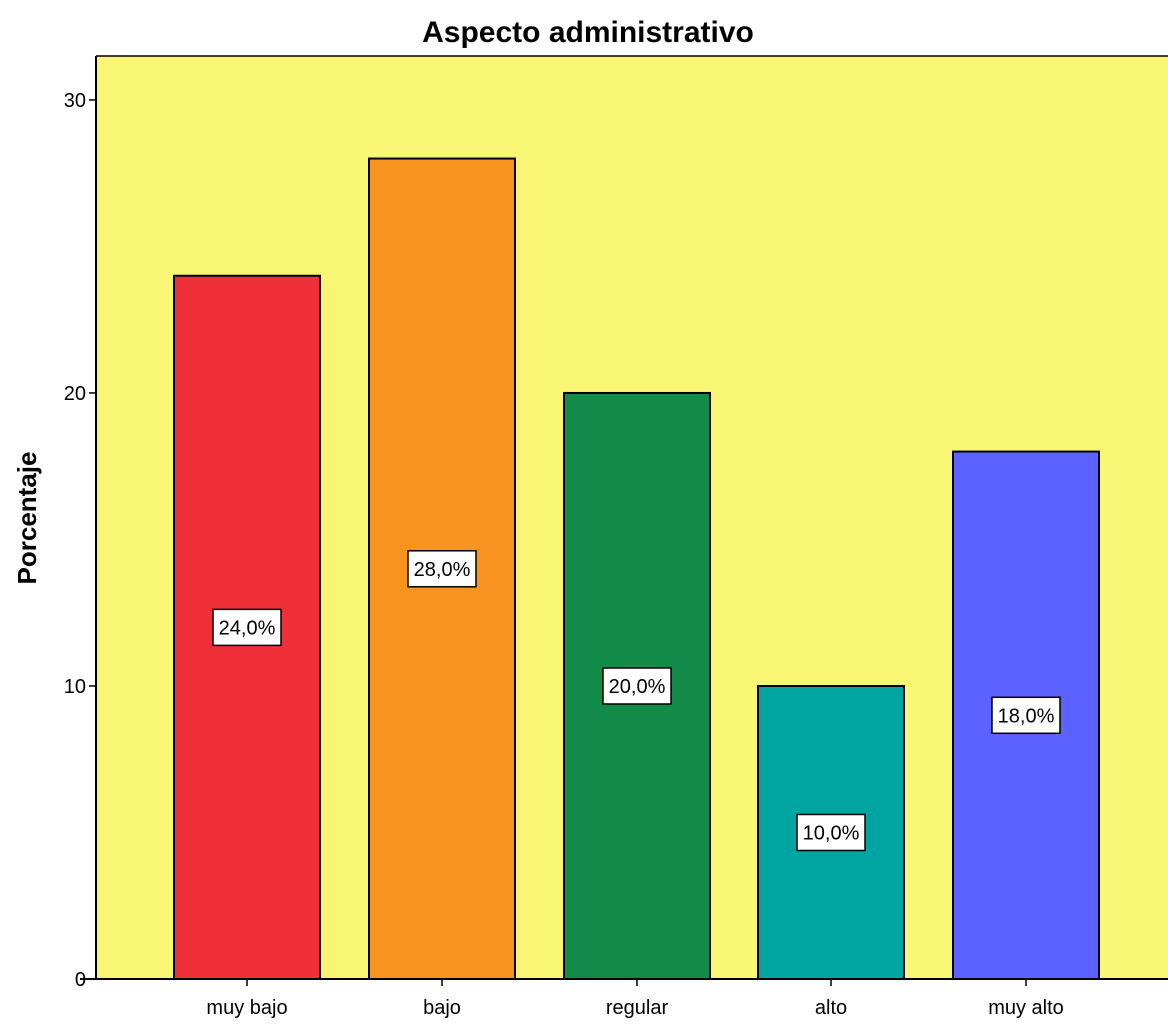 This screenshot has height=1025, width=1168. What do you see at coordinates (75, 394) in the screenshot?
I see `y-tick-label: 20` at bounding box center [75, 394].